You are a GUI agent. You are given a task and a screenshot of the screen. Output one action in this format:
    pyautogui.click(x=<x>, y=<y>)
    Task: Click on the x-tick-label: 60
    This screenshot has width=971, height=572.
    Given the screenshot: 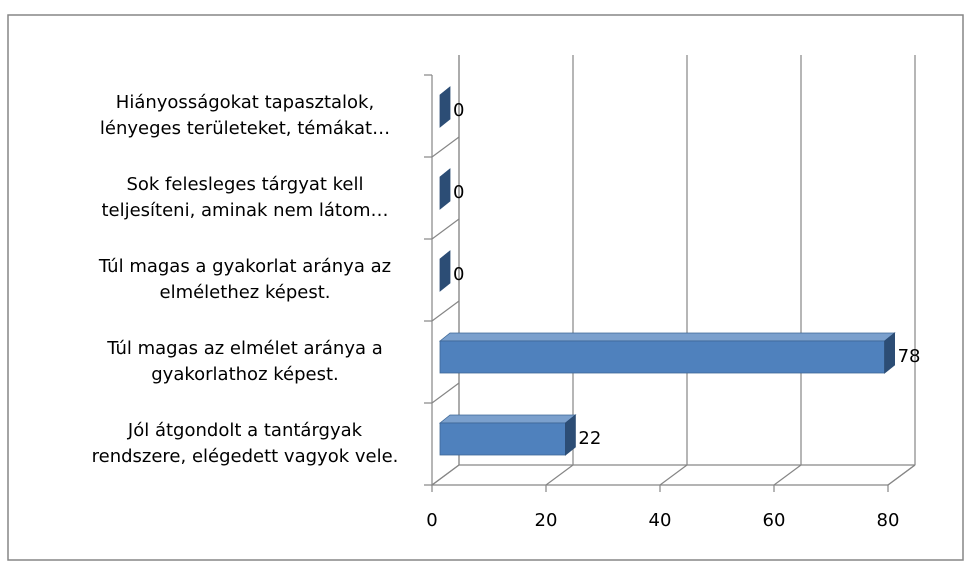 What is the action you would take?
    pyautogui.click(x=774, y=520)
    